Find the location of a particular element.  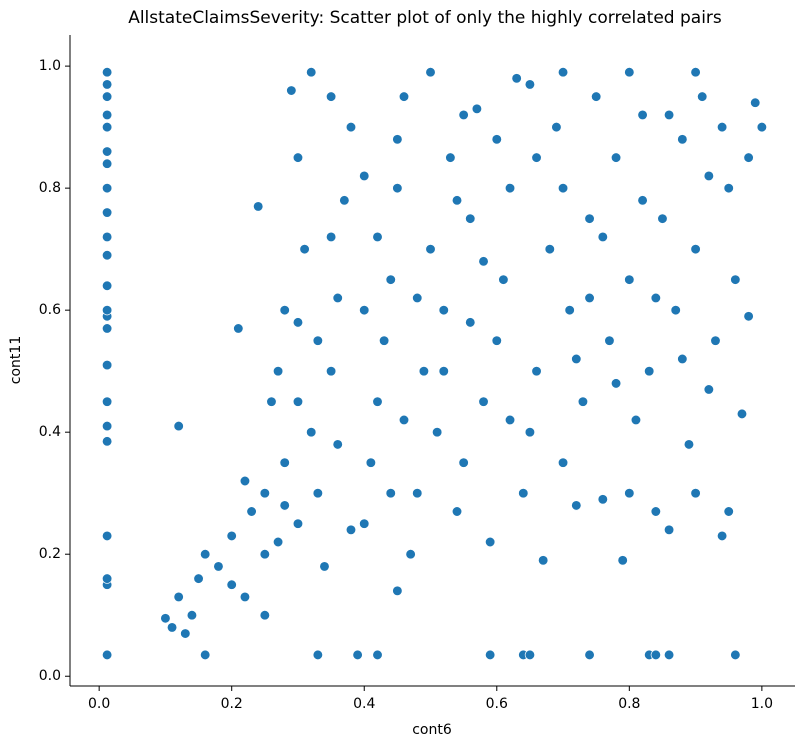

x-tick-label: 0.8 is located at coordinates (629, 704).